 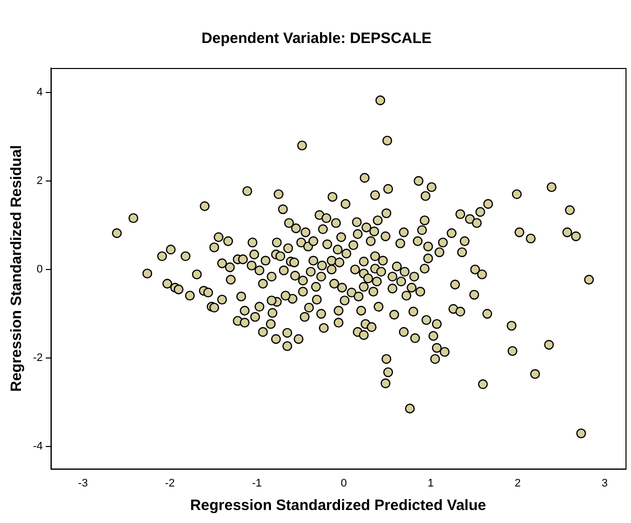 What do you see at coordinates (316, 39) in the screenshot?
I see `chart-title: Dependent Variable: DEPSCALE` at bounding box center [316, 39].